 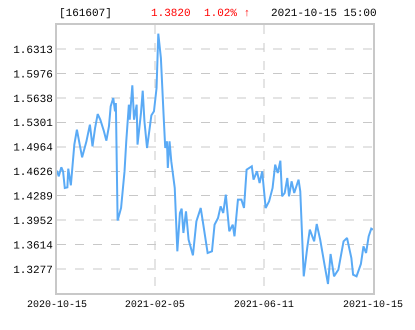 What do you see at coordinates (154, 305) in the screenshot?
I see `x-tick-label: 2021-02-05` at bounding box center [154, 305].